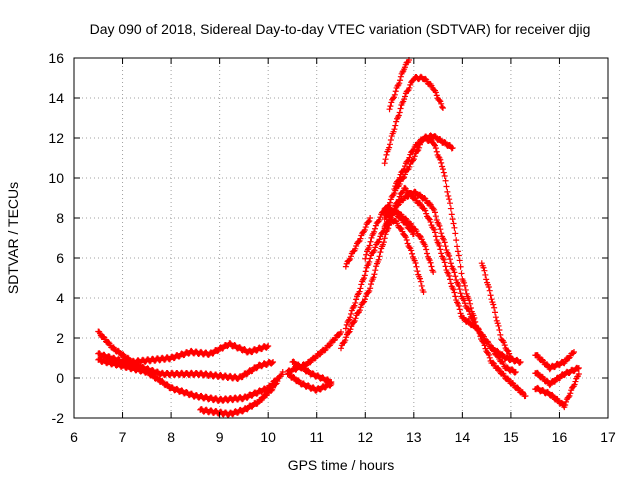  Describe the element at coordinates (316, 437) in the screenshot. I see `x-tick-label: 11` at that location.